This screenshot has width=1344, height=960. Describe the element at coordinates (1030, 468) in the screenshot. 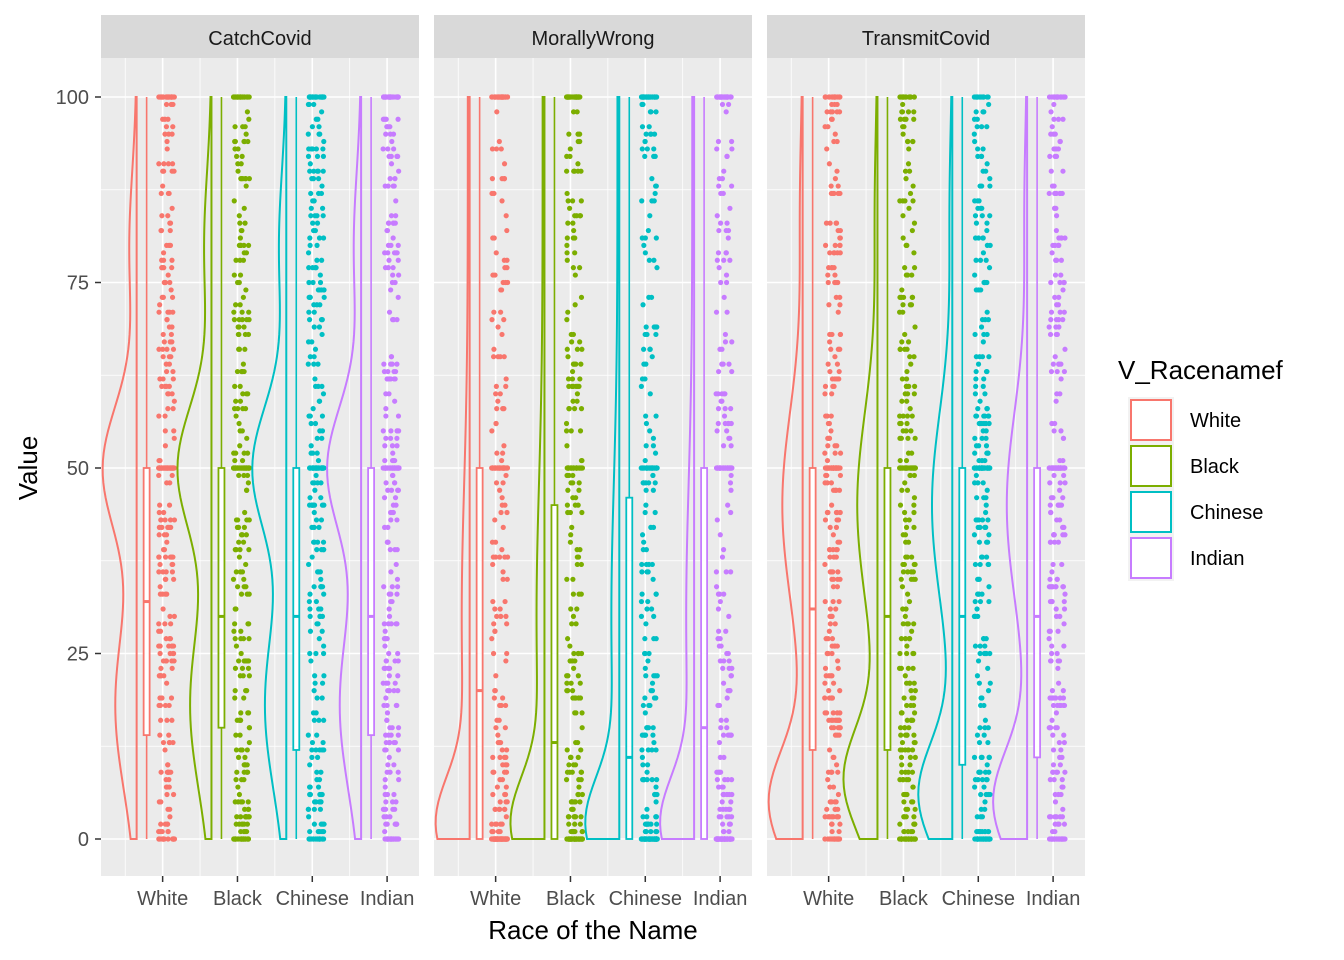

I see `group-indian` at that location.